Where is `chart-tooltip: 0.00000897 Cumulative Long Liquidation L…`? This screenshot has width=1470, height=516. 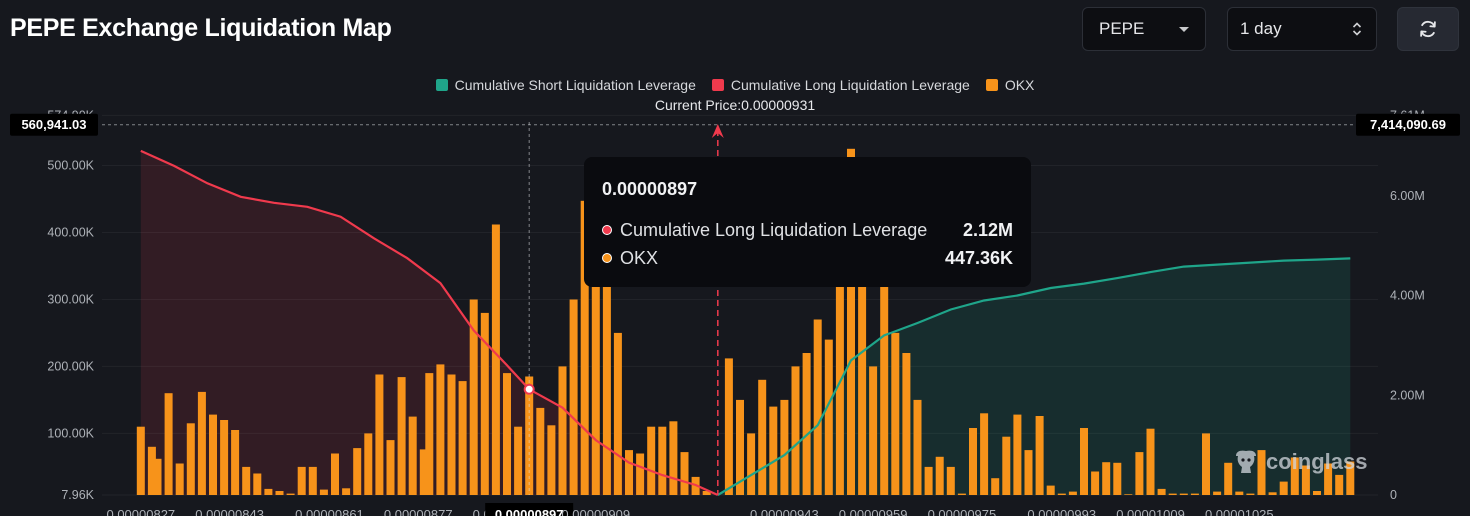 chart-tooltip: 0.00000897 Cumulative Long Liquidation L… is located at coordinates (807, 222).